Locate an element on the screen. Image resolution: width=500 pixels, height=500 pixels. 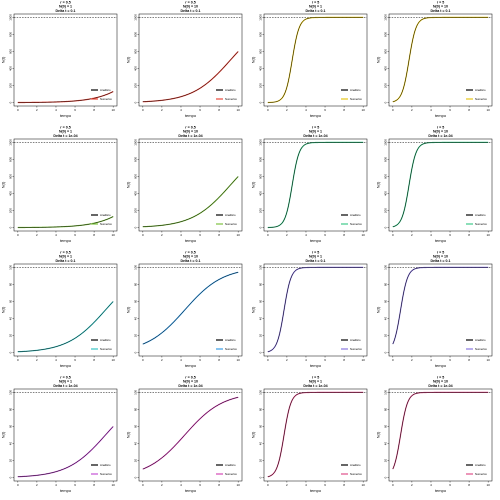
chart-title-line: Delta t = 0.1 is located at coordinates (65, 11).